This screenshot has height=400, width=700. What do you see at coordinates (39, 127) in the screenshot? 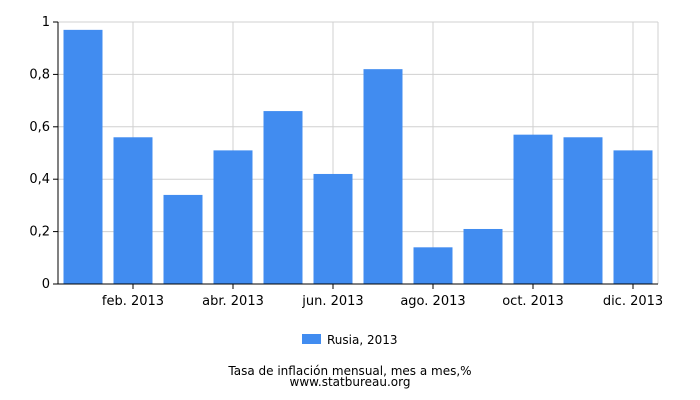
I see `y-tick-label: 0,6` at bounding box center [39, 127].